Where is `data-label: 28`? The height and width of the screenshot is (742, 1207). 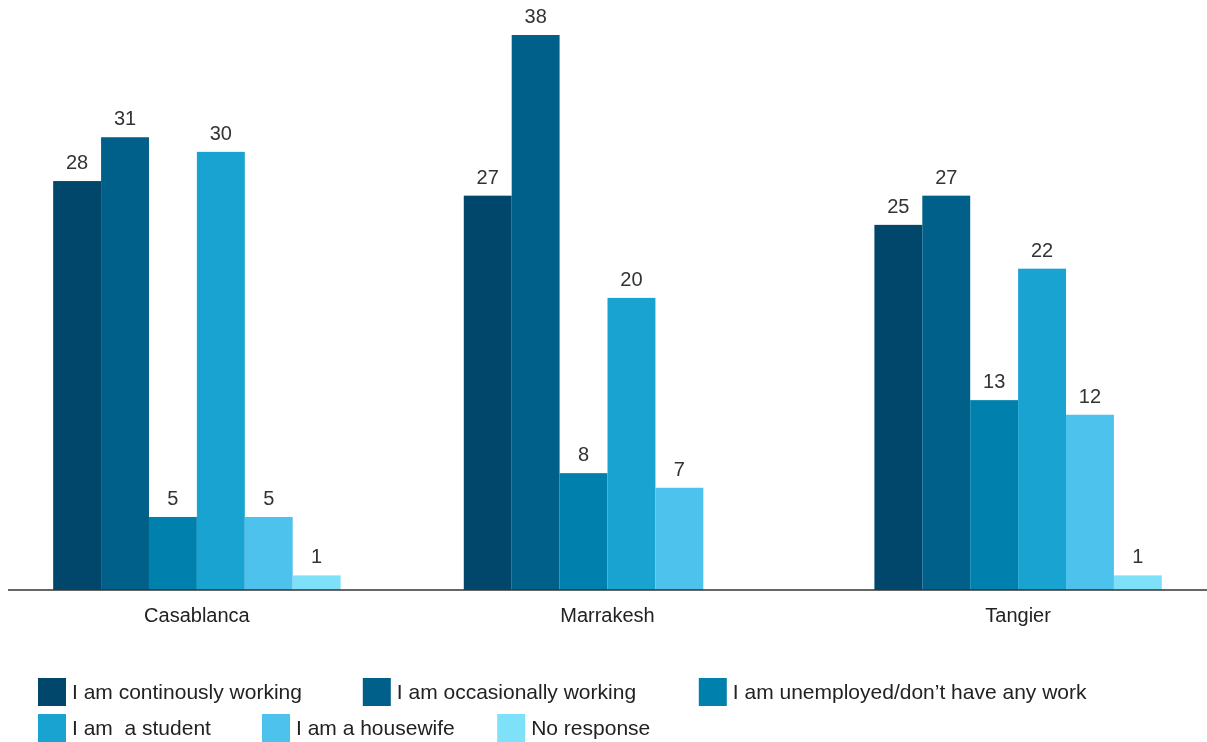
data-label: 28 is located at coordinates (77, 162).